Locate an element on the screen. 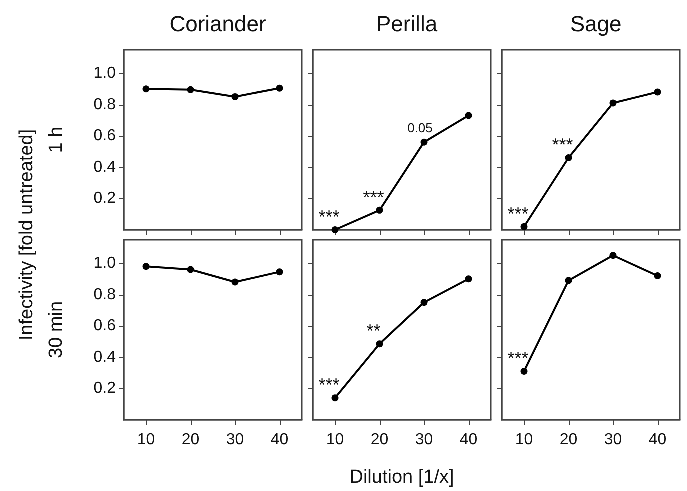 This screenshot has height=491, width=687. annotation: 0.05 is located at coordinates (420, 128).